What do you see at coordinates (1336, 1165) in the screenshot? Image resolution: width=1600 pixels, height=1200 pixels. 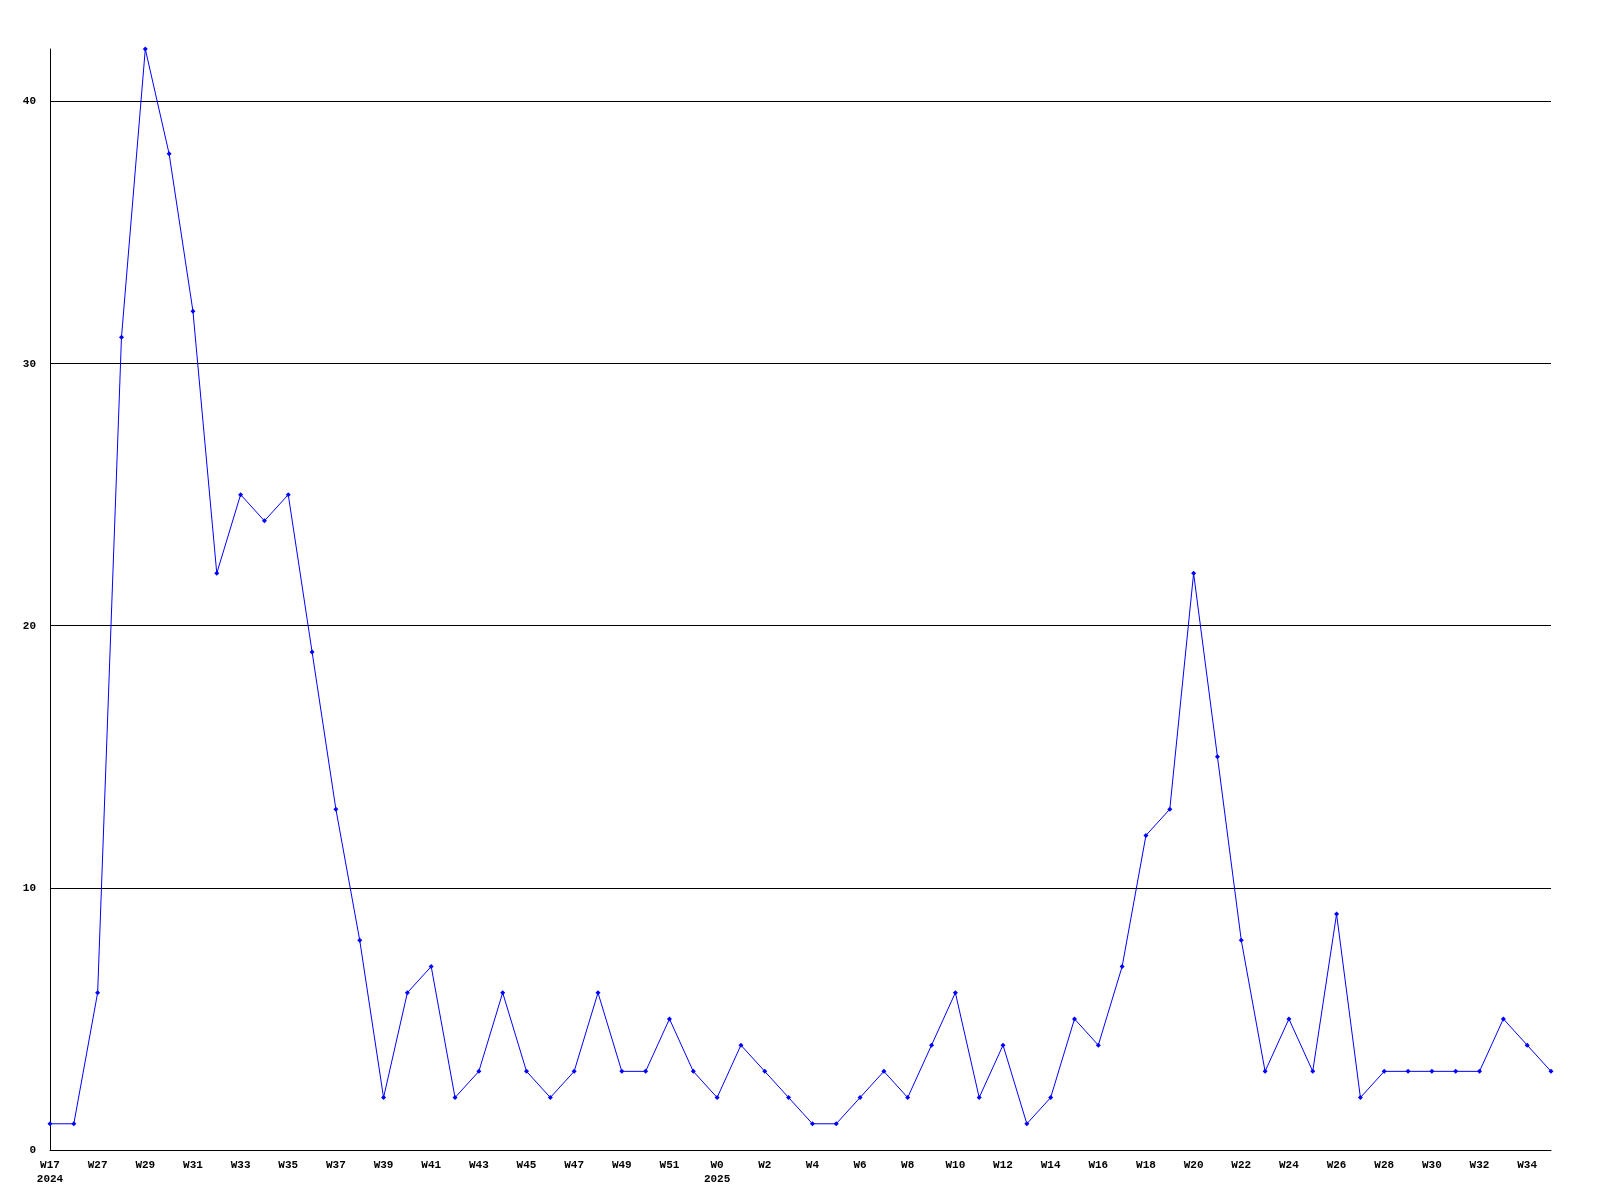 I see `x-tick-label: W26` at bounding box center [1336, 1165].